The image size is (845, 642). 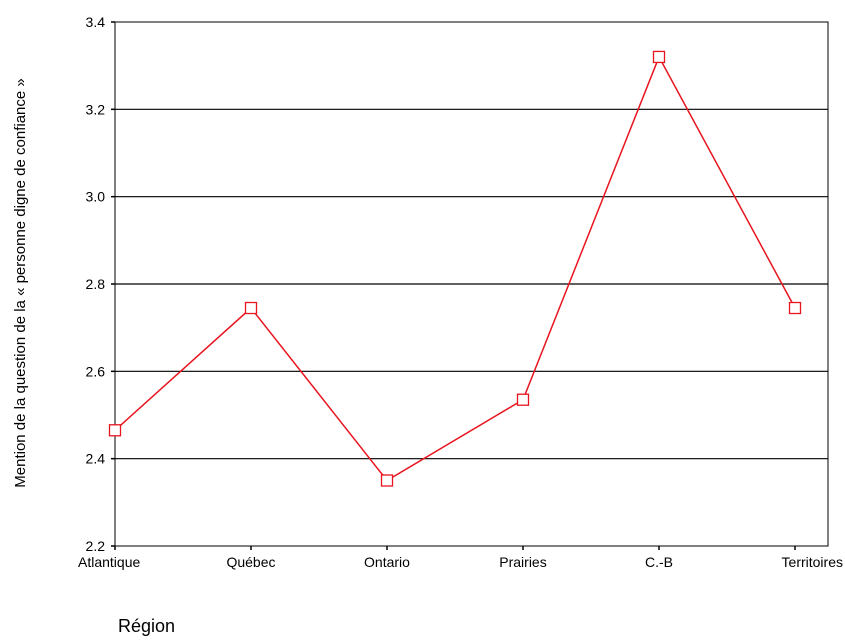 I want to click on y-tick-label: 2.2, so click(x=96, y=546).